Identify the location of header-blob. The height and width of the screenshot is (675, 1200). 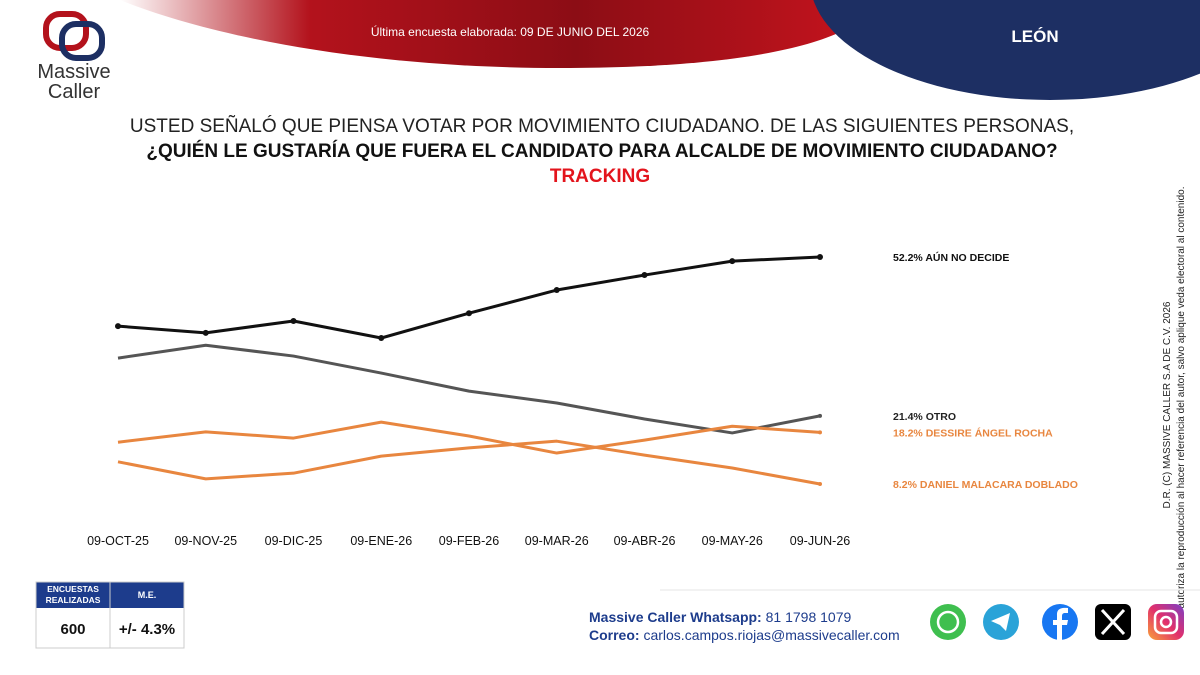
(1006, 50).